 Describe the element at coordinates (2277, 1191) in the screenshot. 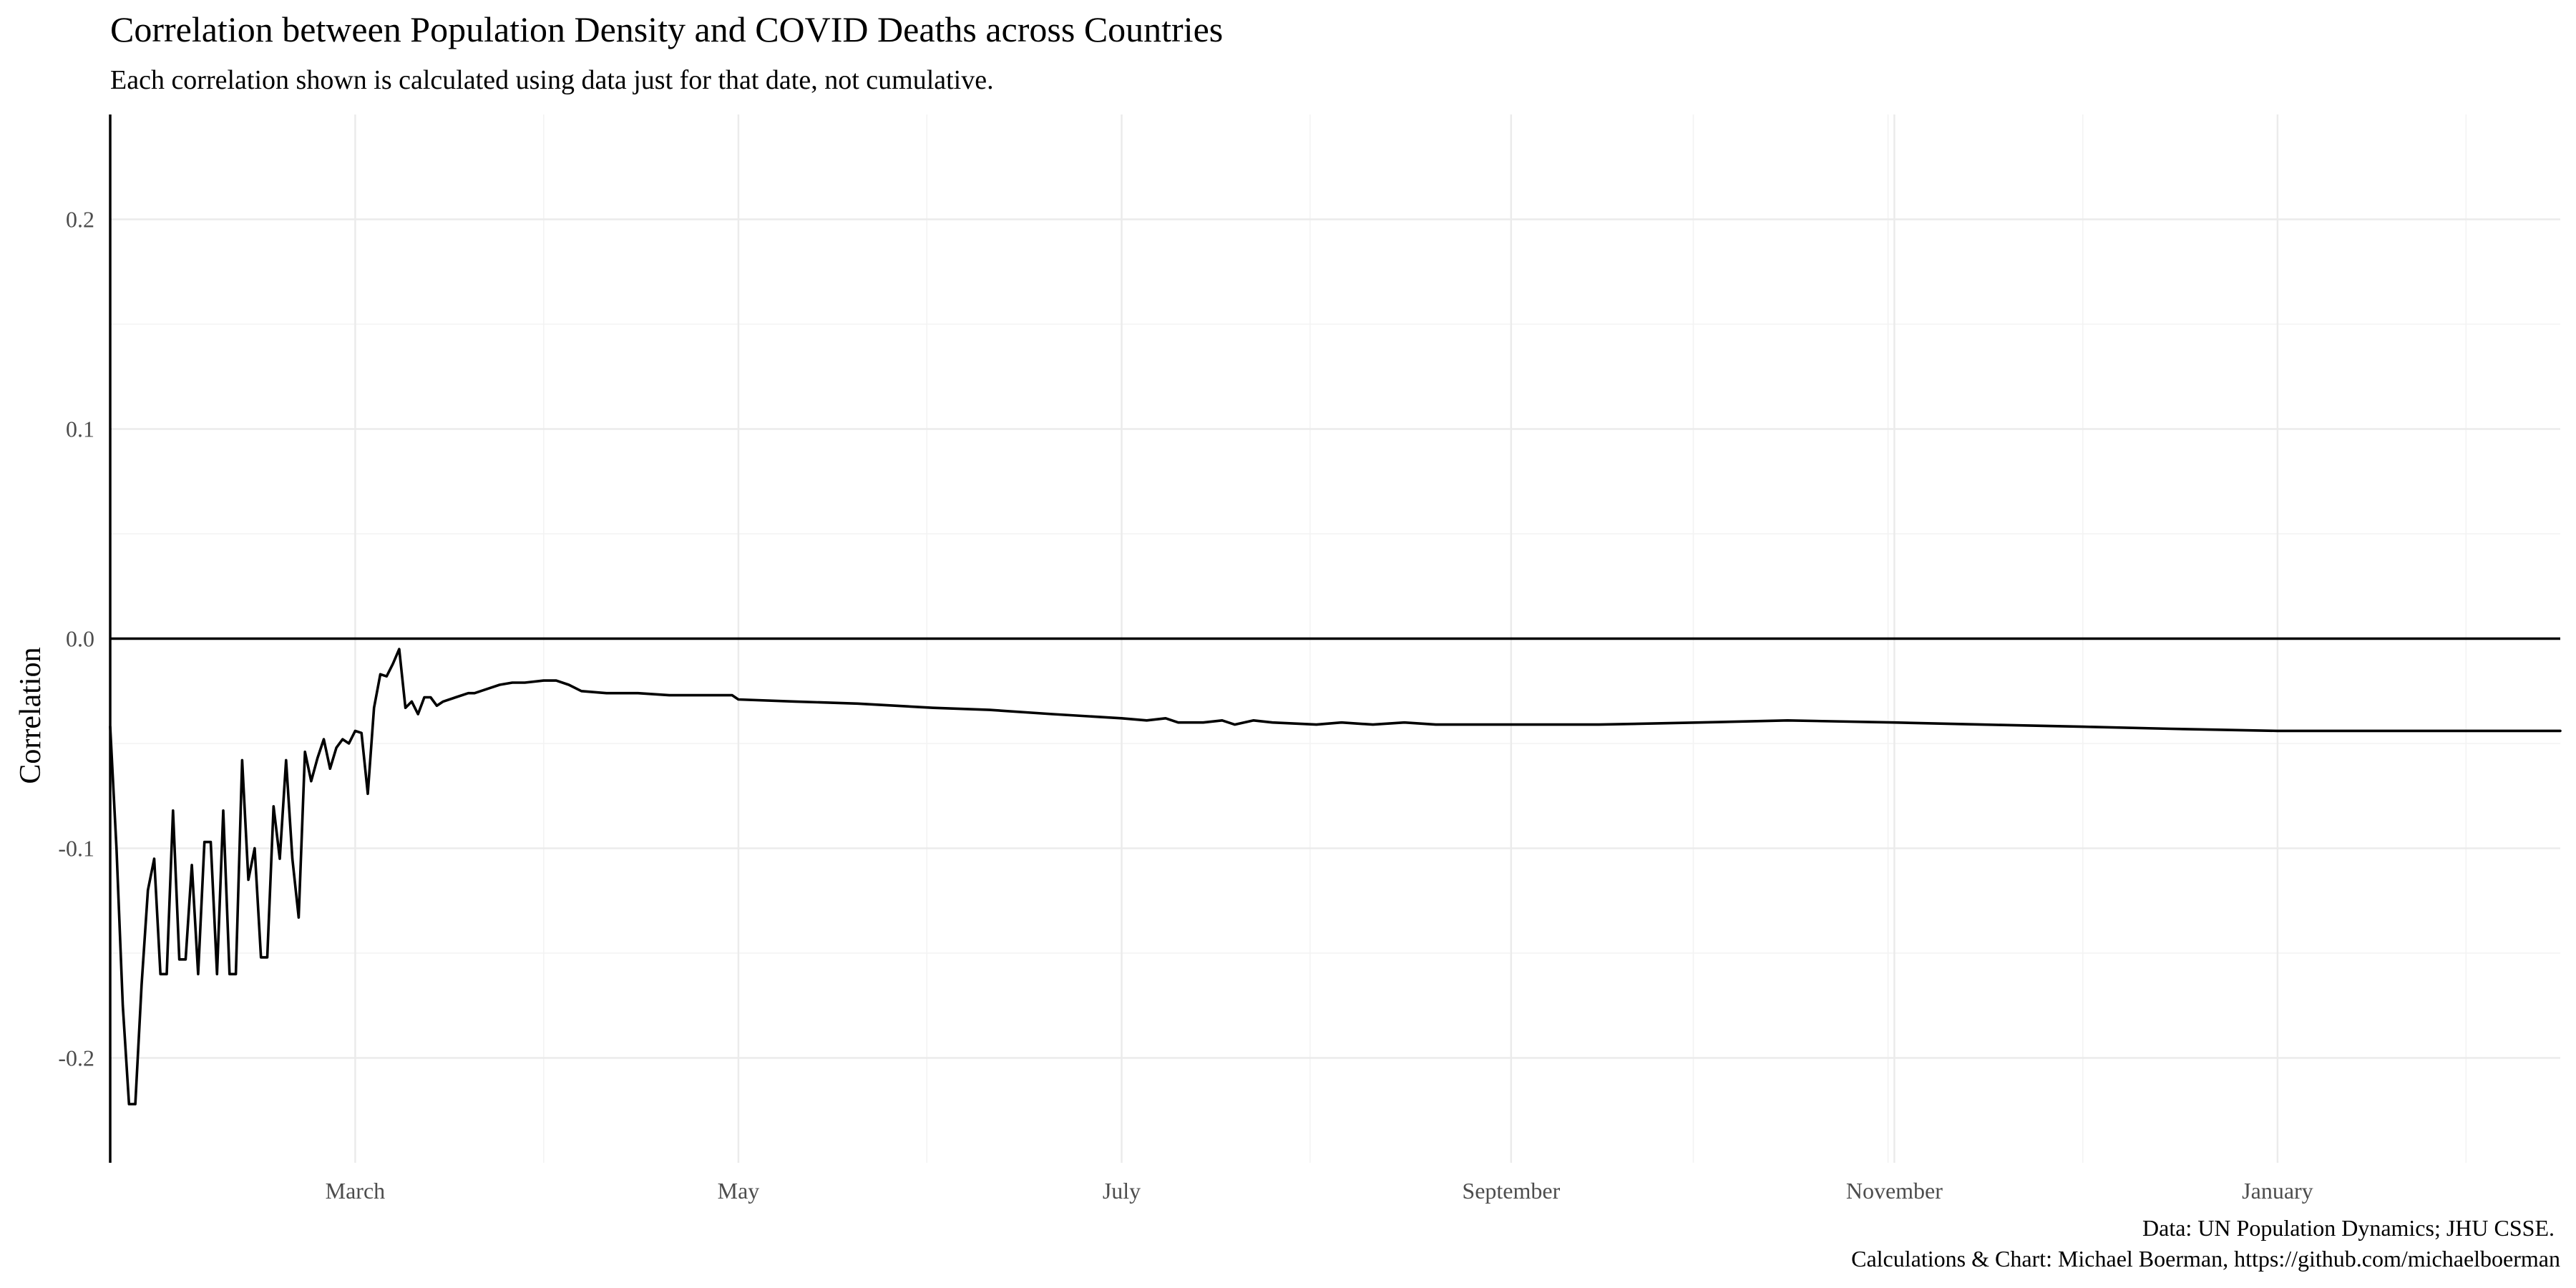

I see `x-tick-label: January` at that location.